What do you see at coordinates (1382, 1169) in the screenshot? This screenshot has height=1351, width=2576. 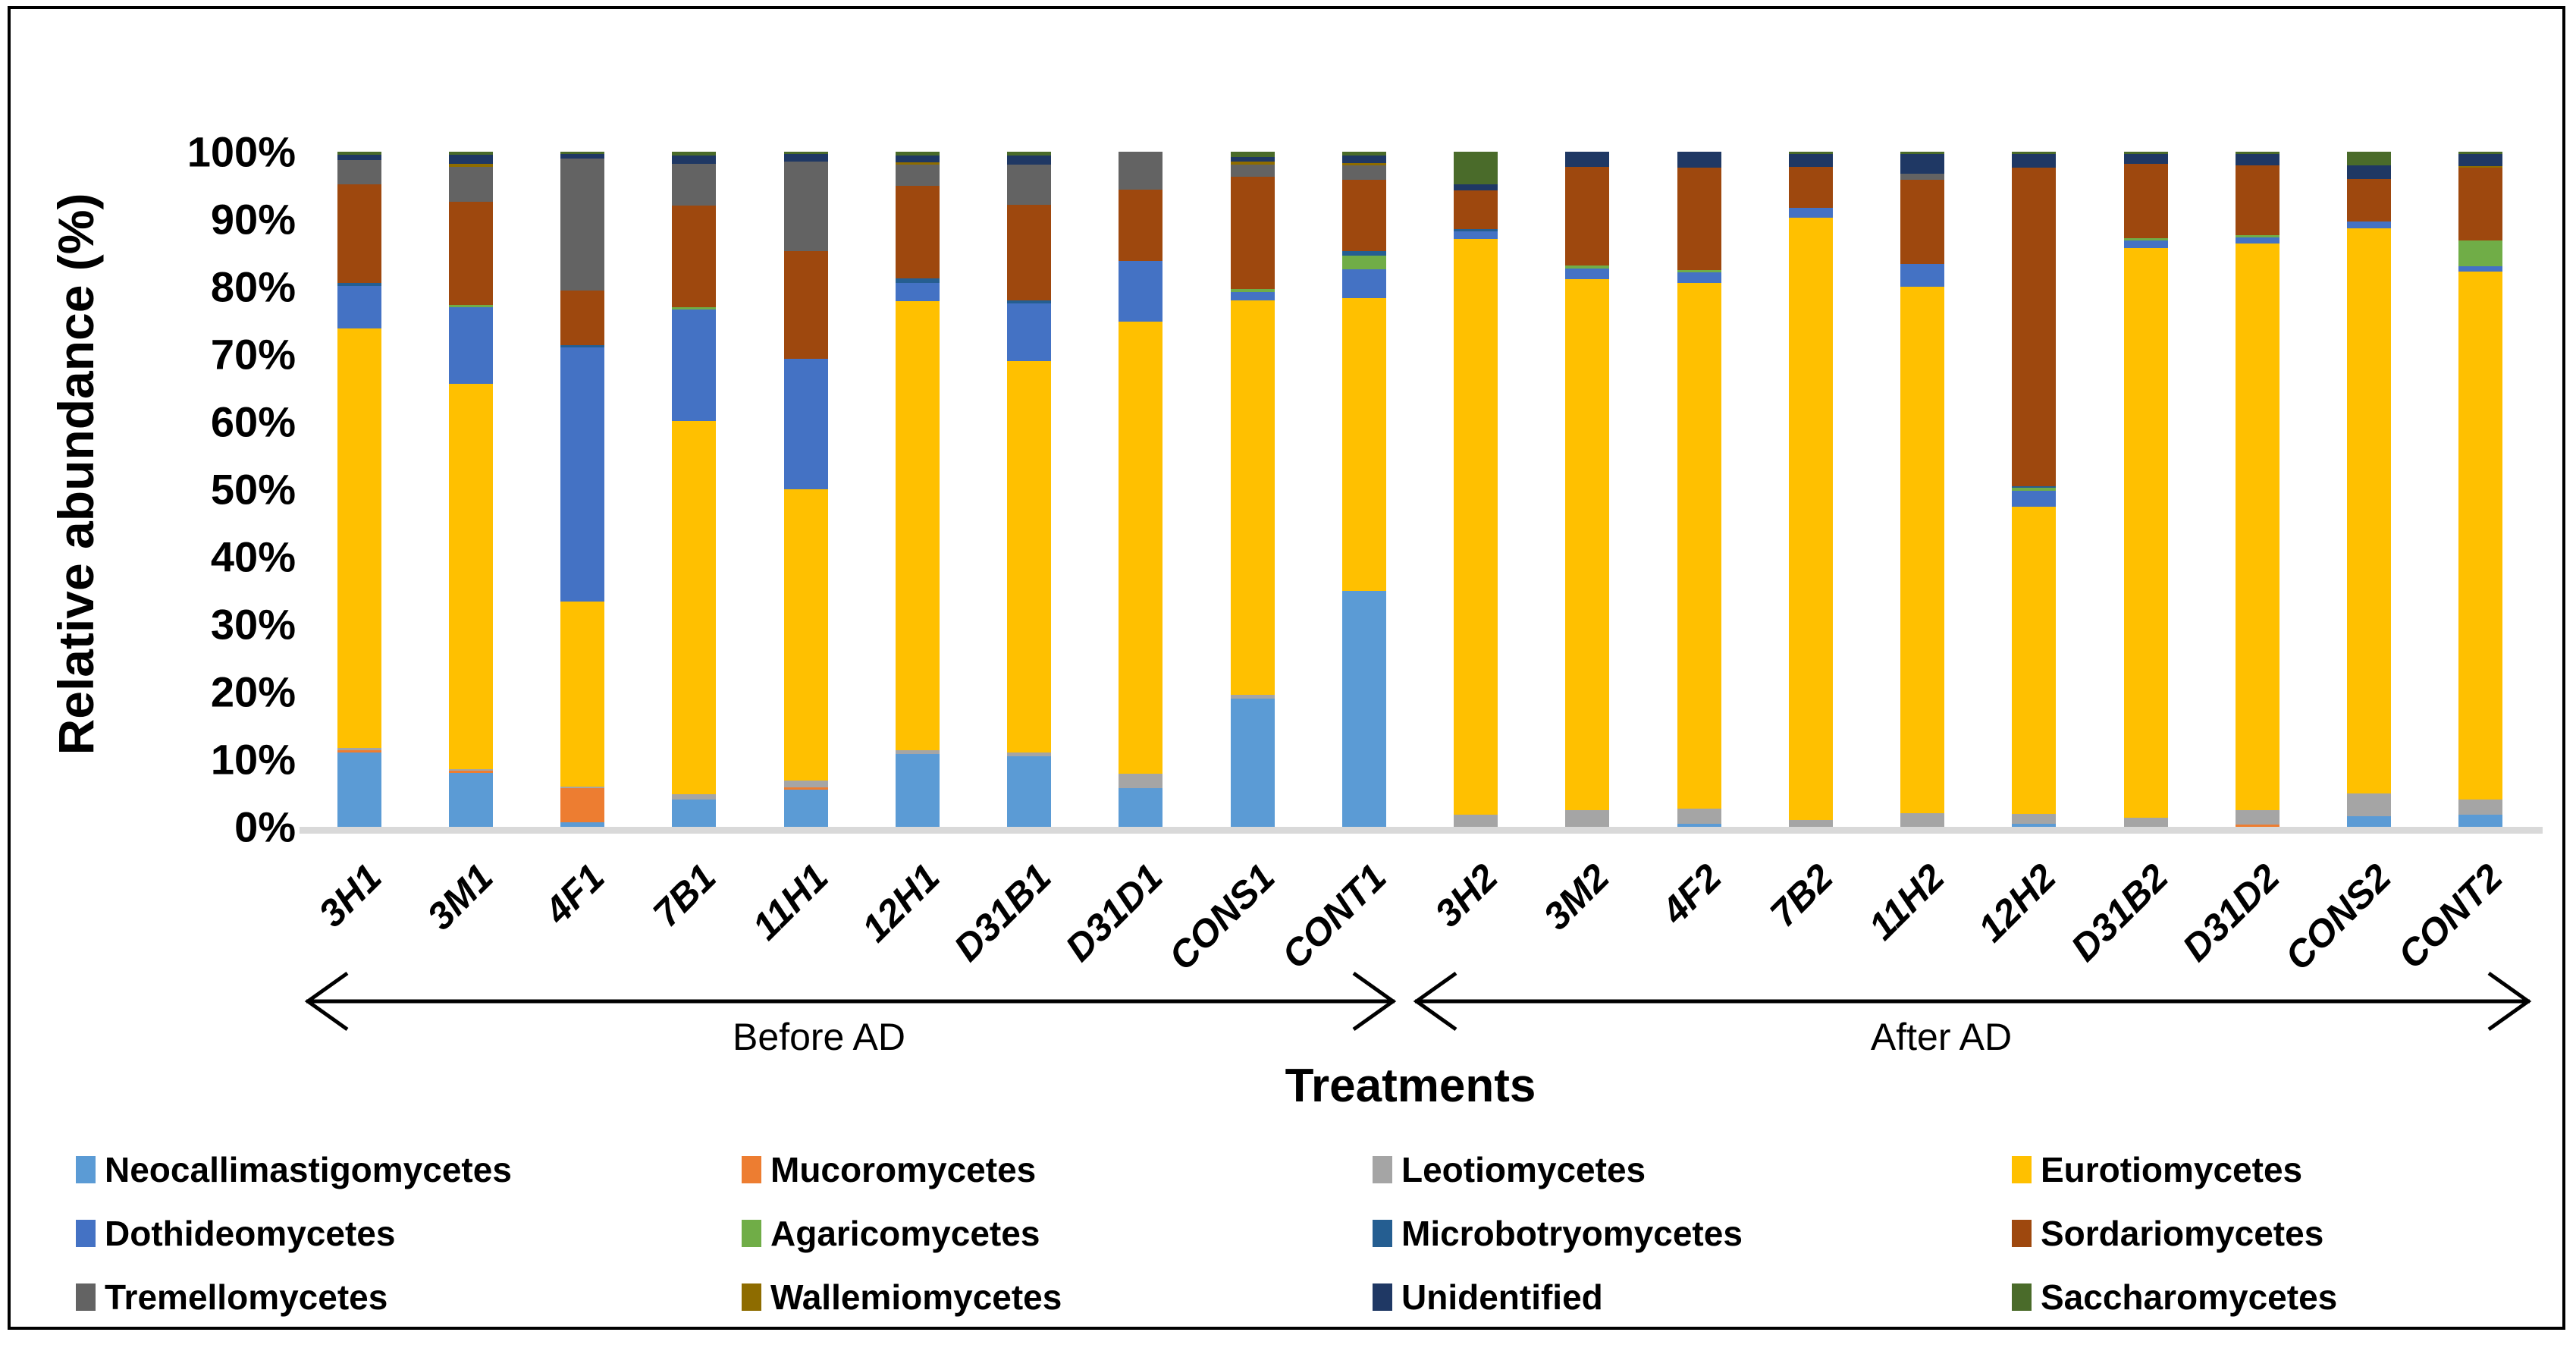 I see `legend-swatch-Leotiomycetes` at bounding box center [1382, 1169].